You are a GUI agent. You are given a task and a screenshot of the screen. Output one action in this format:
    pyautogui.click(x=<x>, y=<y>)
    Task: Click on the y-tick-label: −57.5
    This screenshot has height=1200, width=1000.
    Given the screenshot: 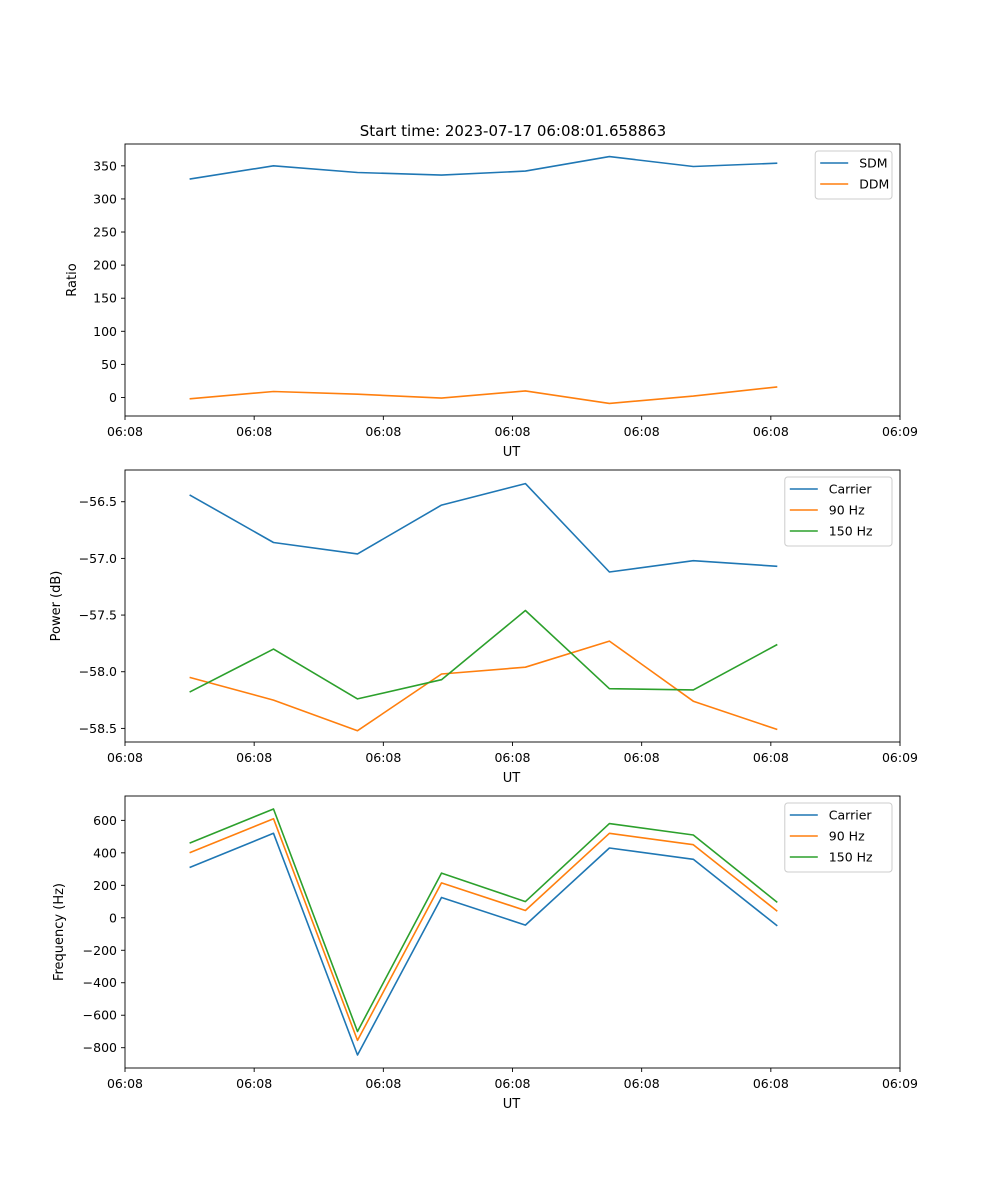 What is the action you would take?
    pyautogui.click(x=98, y=615)
    